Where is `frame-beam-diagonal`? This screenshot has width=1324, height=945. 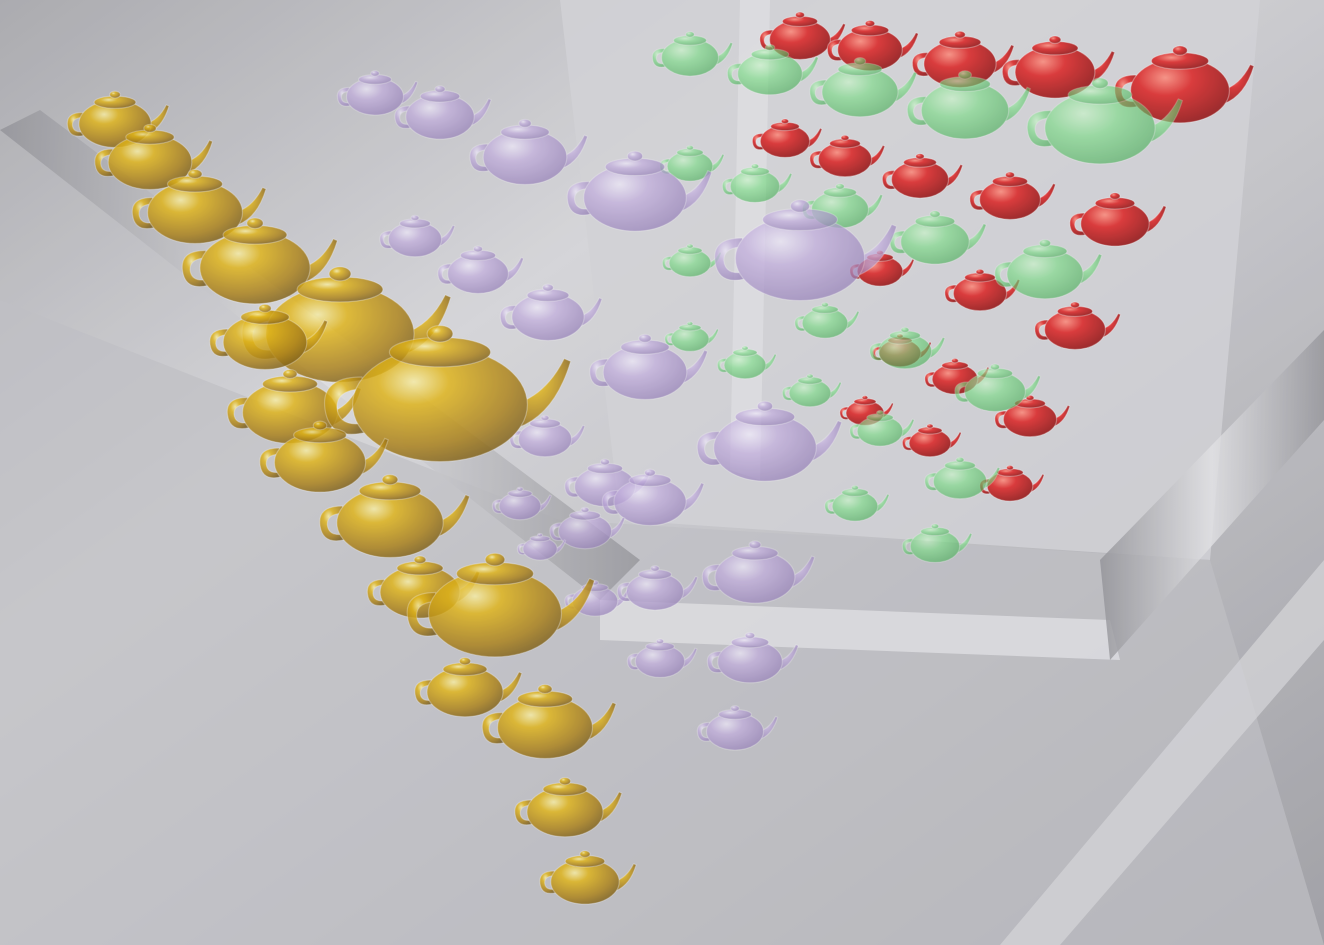 frame-beam-diagonal is located at coordinates (1162, 752).